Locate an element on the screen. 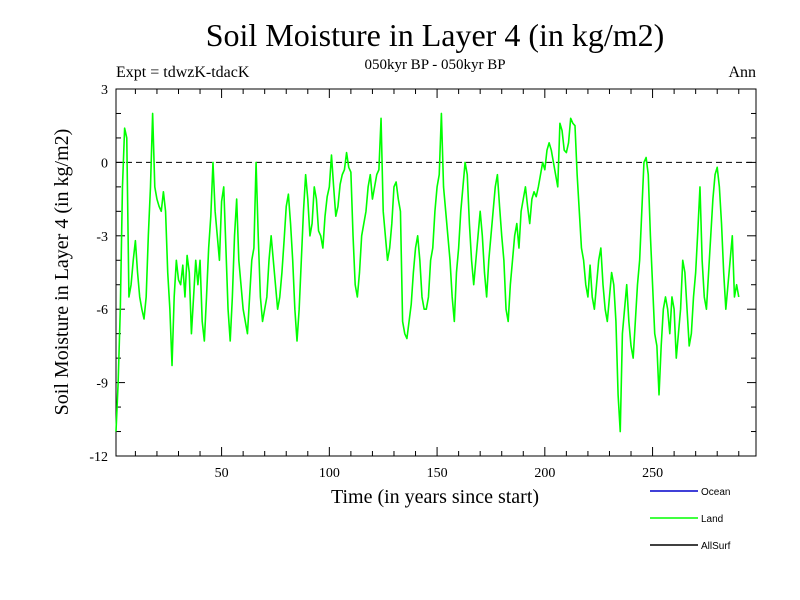 Image resolution: width=800 pixels, height=600 pixels. y-tick-label: -9 is located at coordinates (102, 384).